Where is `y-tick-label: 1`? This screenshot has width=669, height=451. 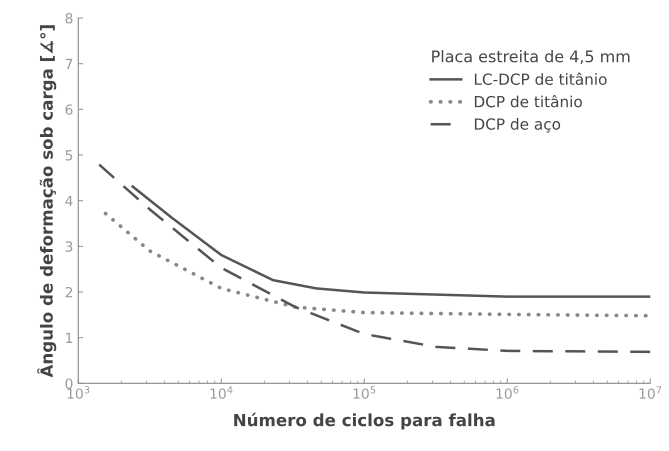 y-tick-label: 1 is located at coordinates (69, 337).